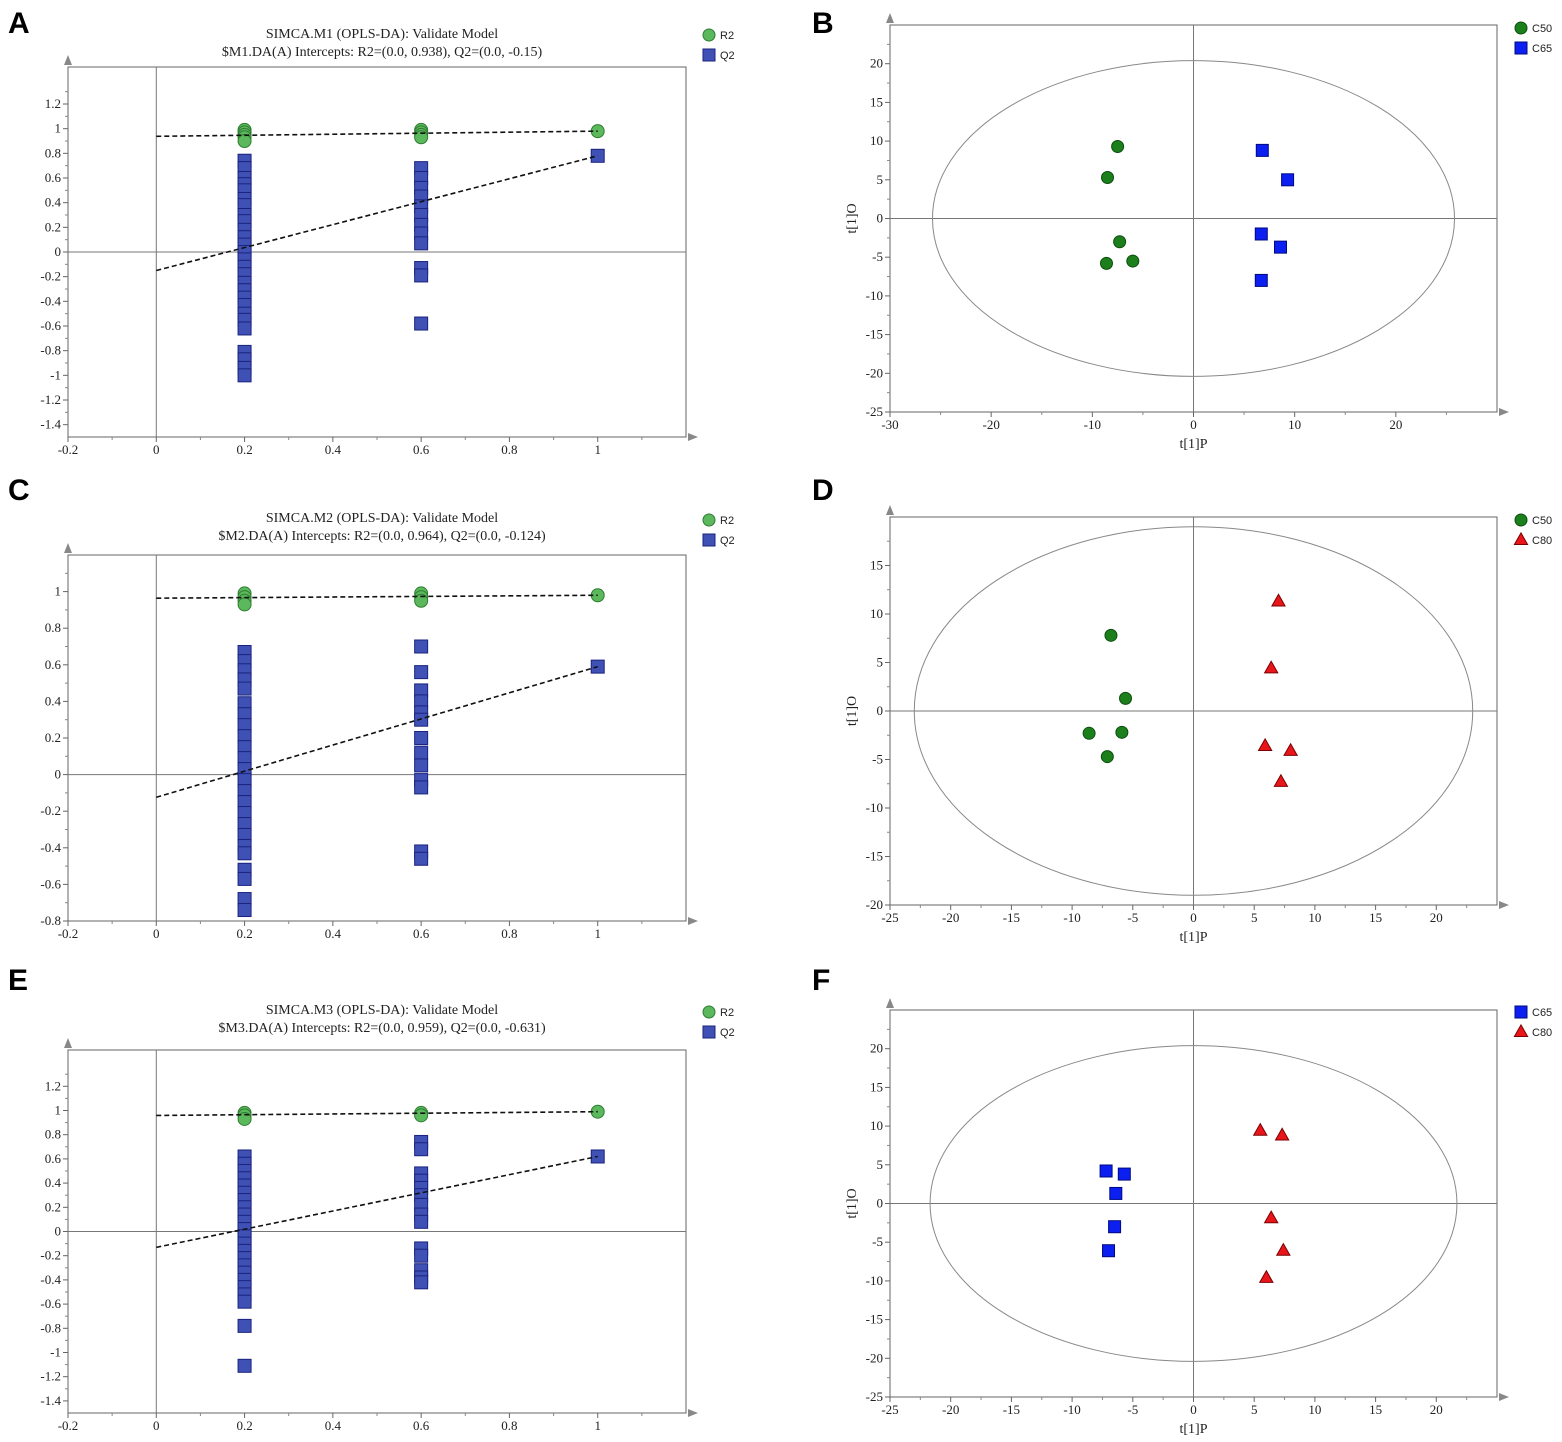  I want to click on x-tick-label: 0, so click(156, 1425).